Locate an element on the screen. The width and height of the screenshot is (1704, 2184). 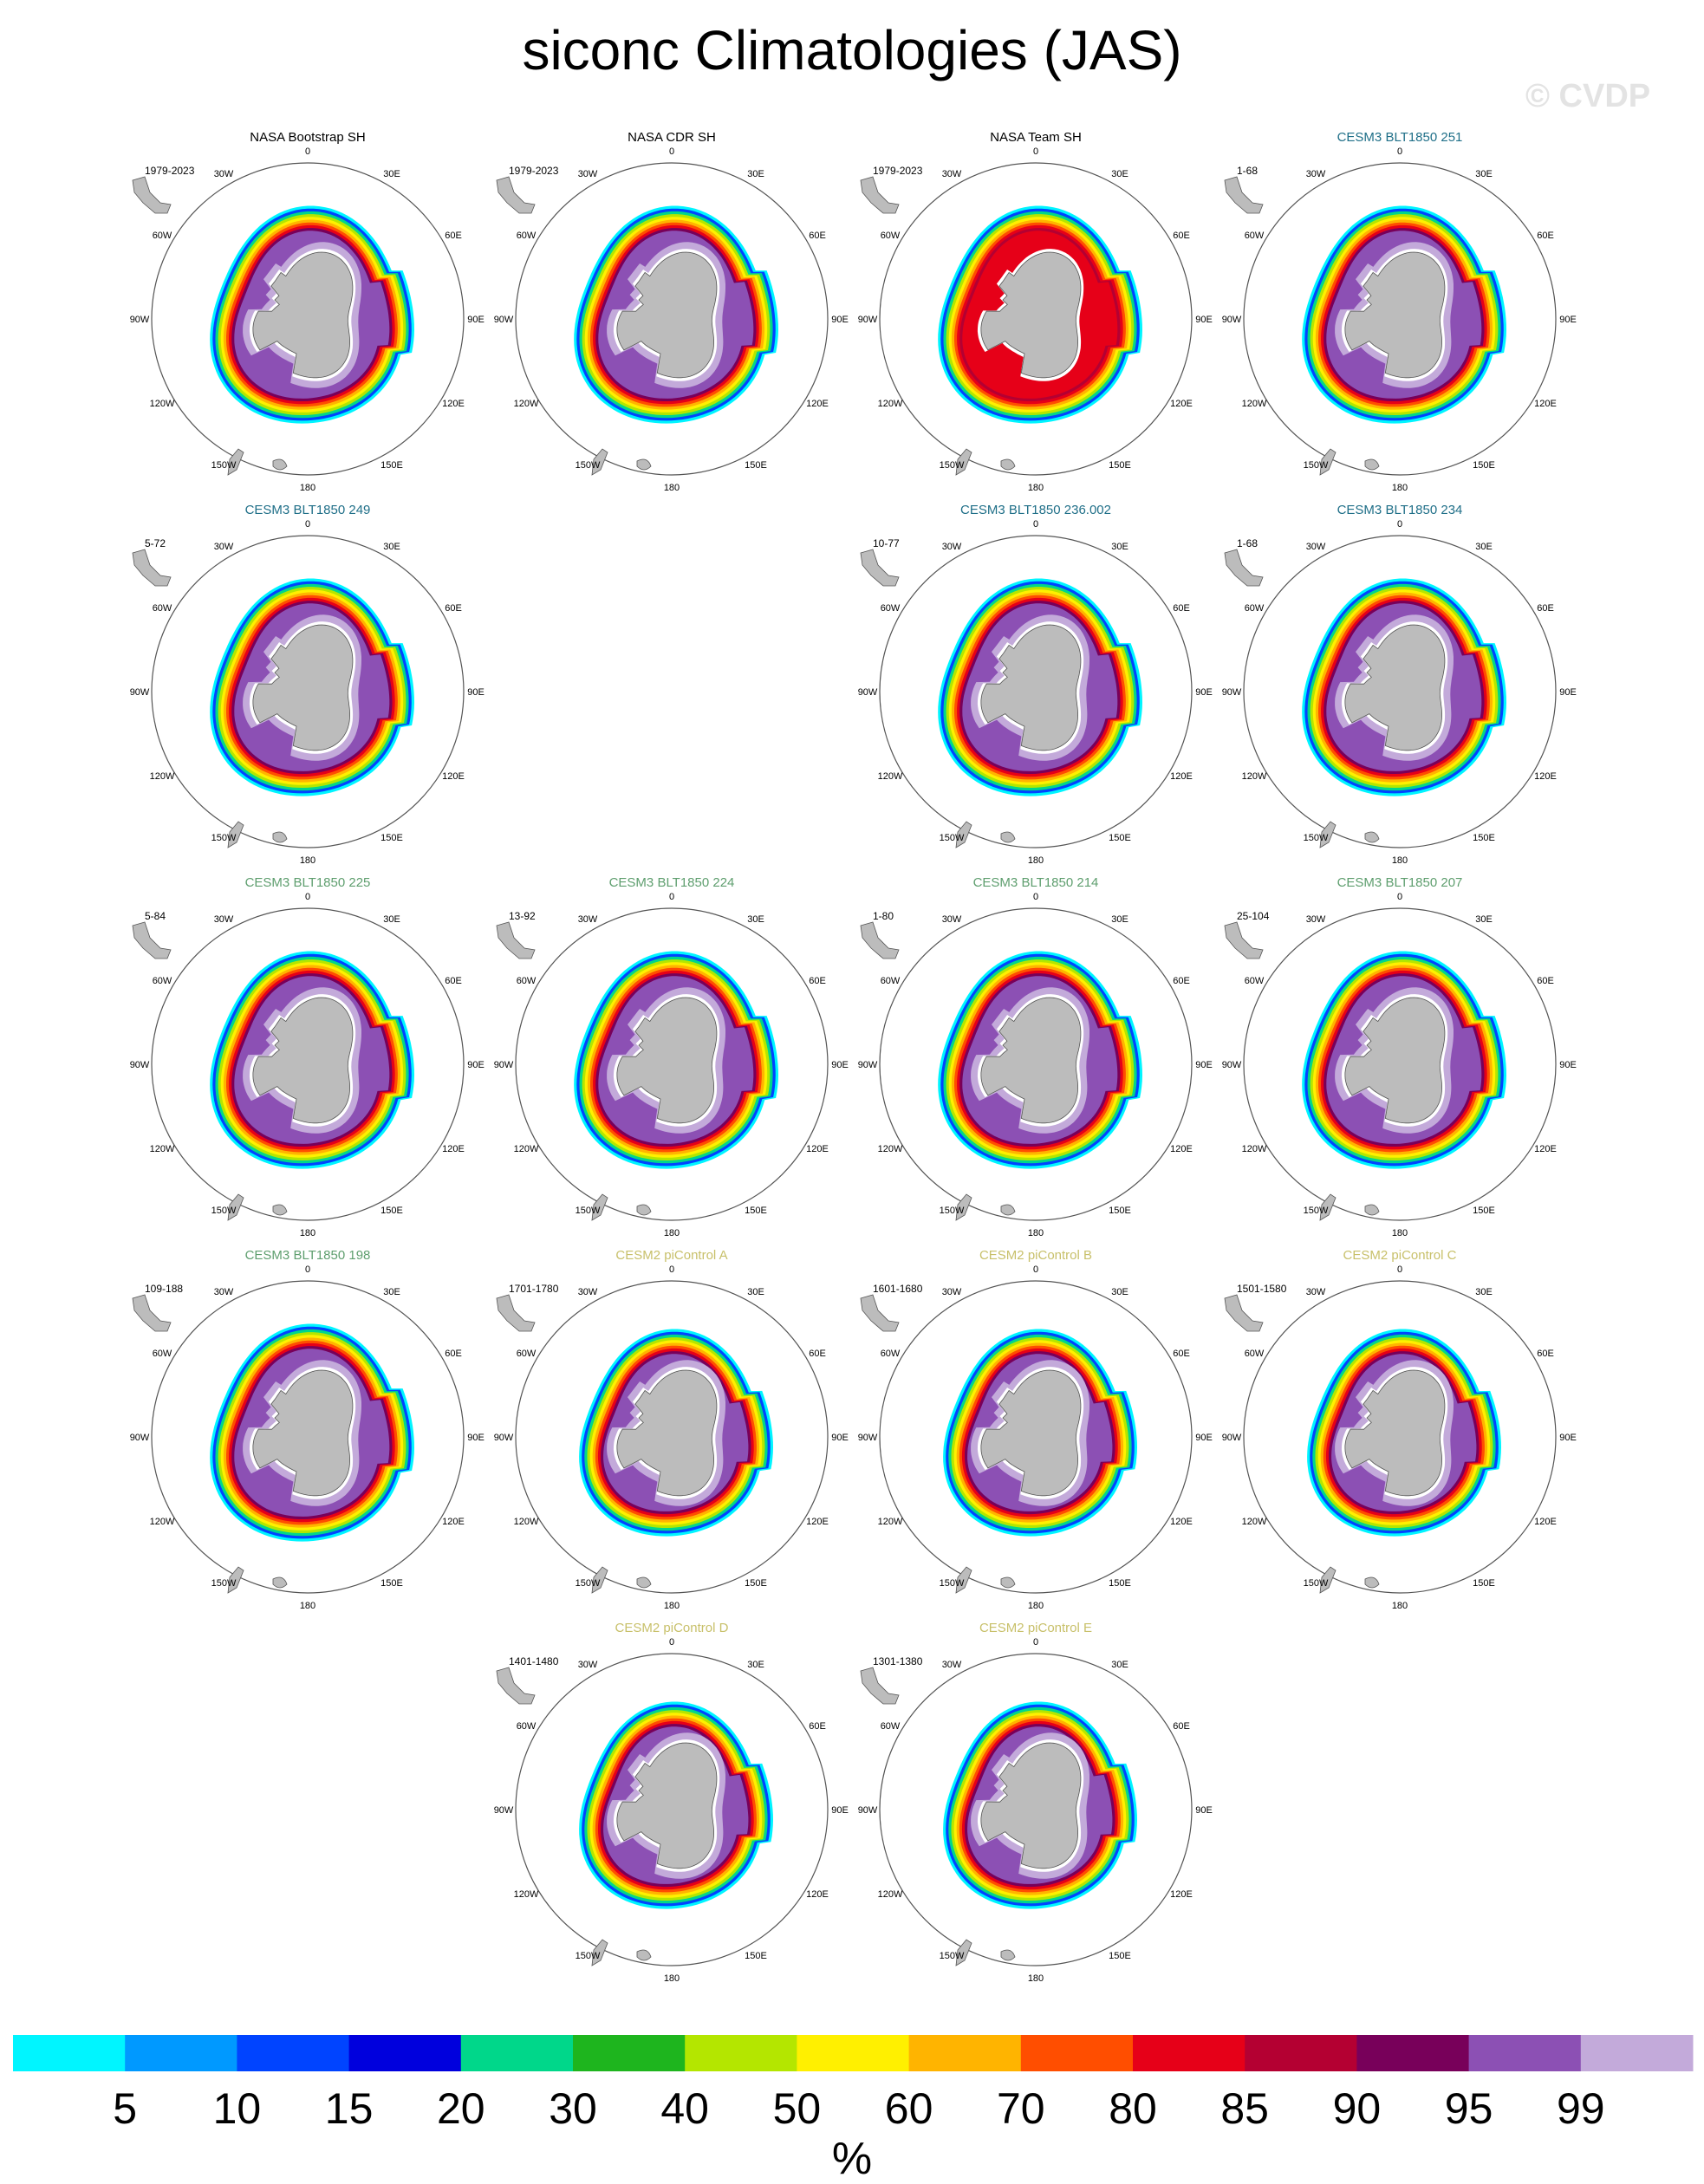
colorbar-tick-label: 60 is located at coordinates (909, 2108).